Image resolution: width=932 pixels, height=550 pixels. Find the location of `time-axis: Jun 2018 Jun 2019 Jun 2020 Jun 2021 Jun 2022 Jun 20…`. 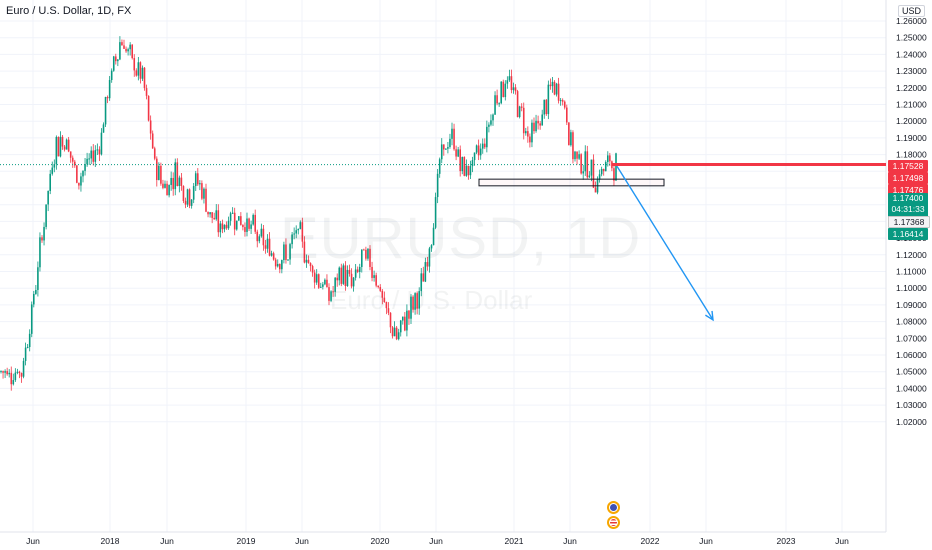

time-axis: Jun 2018 Jun 2019 Jun 2020 Jun 2021 Jun 2022 Jun 20… is located at coordinates (437, 541).